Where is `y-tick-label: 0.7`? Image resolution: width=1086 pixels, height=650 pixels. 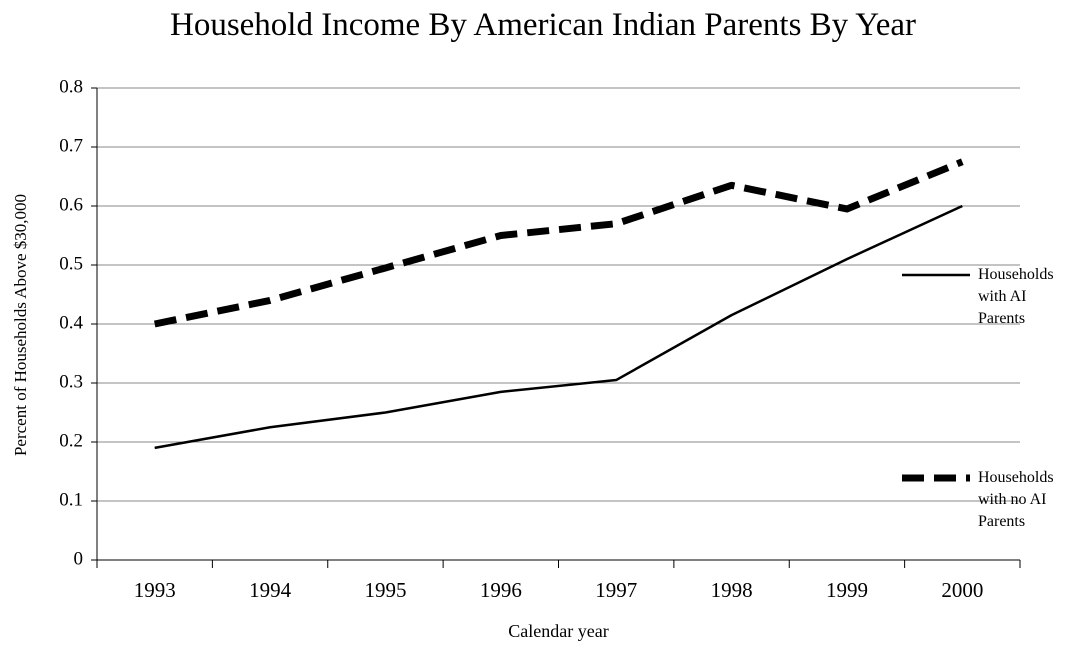
y-tick-label: 0.7 is located at coordinates (71, 145).